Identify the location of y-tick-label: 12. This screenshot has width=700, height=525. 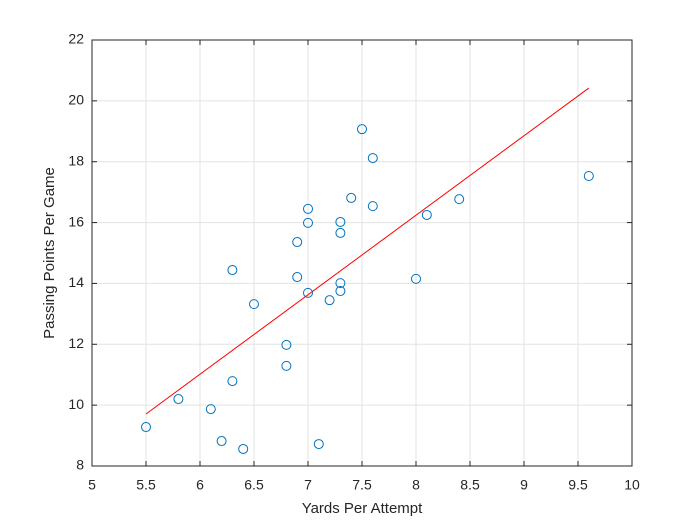
(76, 343).